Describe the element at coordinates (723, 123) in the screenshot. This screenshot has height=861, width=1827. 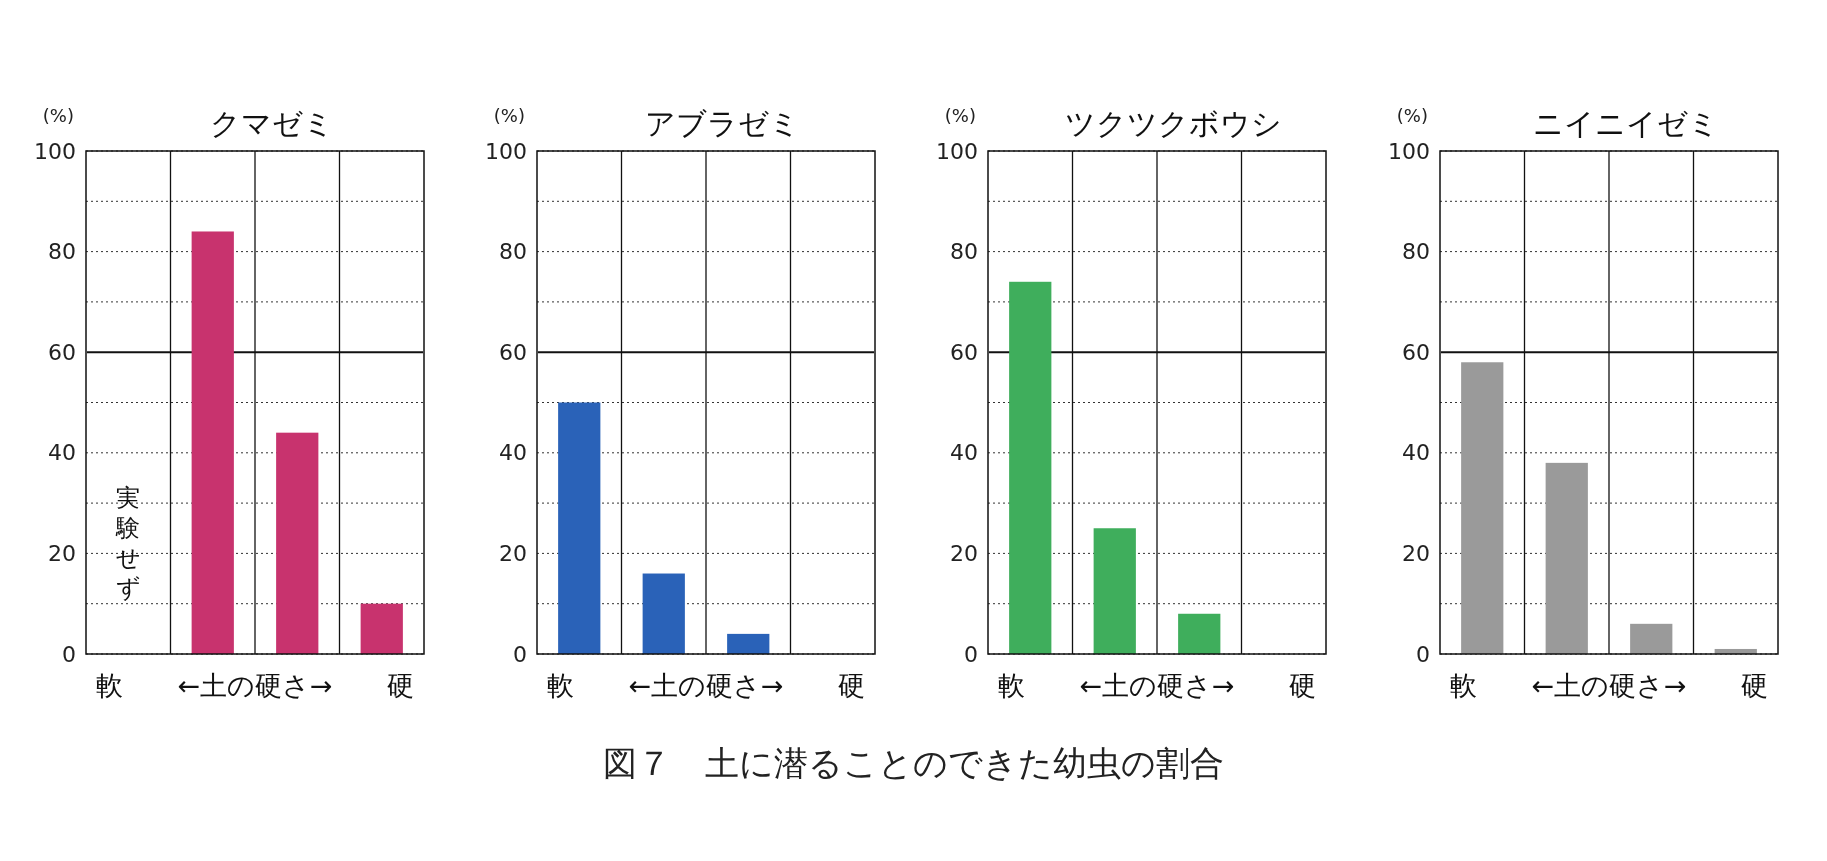
I see `chart-title: アブラゼミ` at that location.